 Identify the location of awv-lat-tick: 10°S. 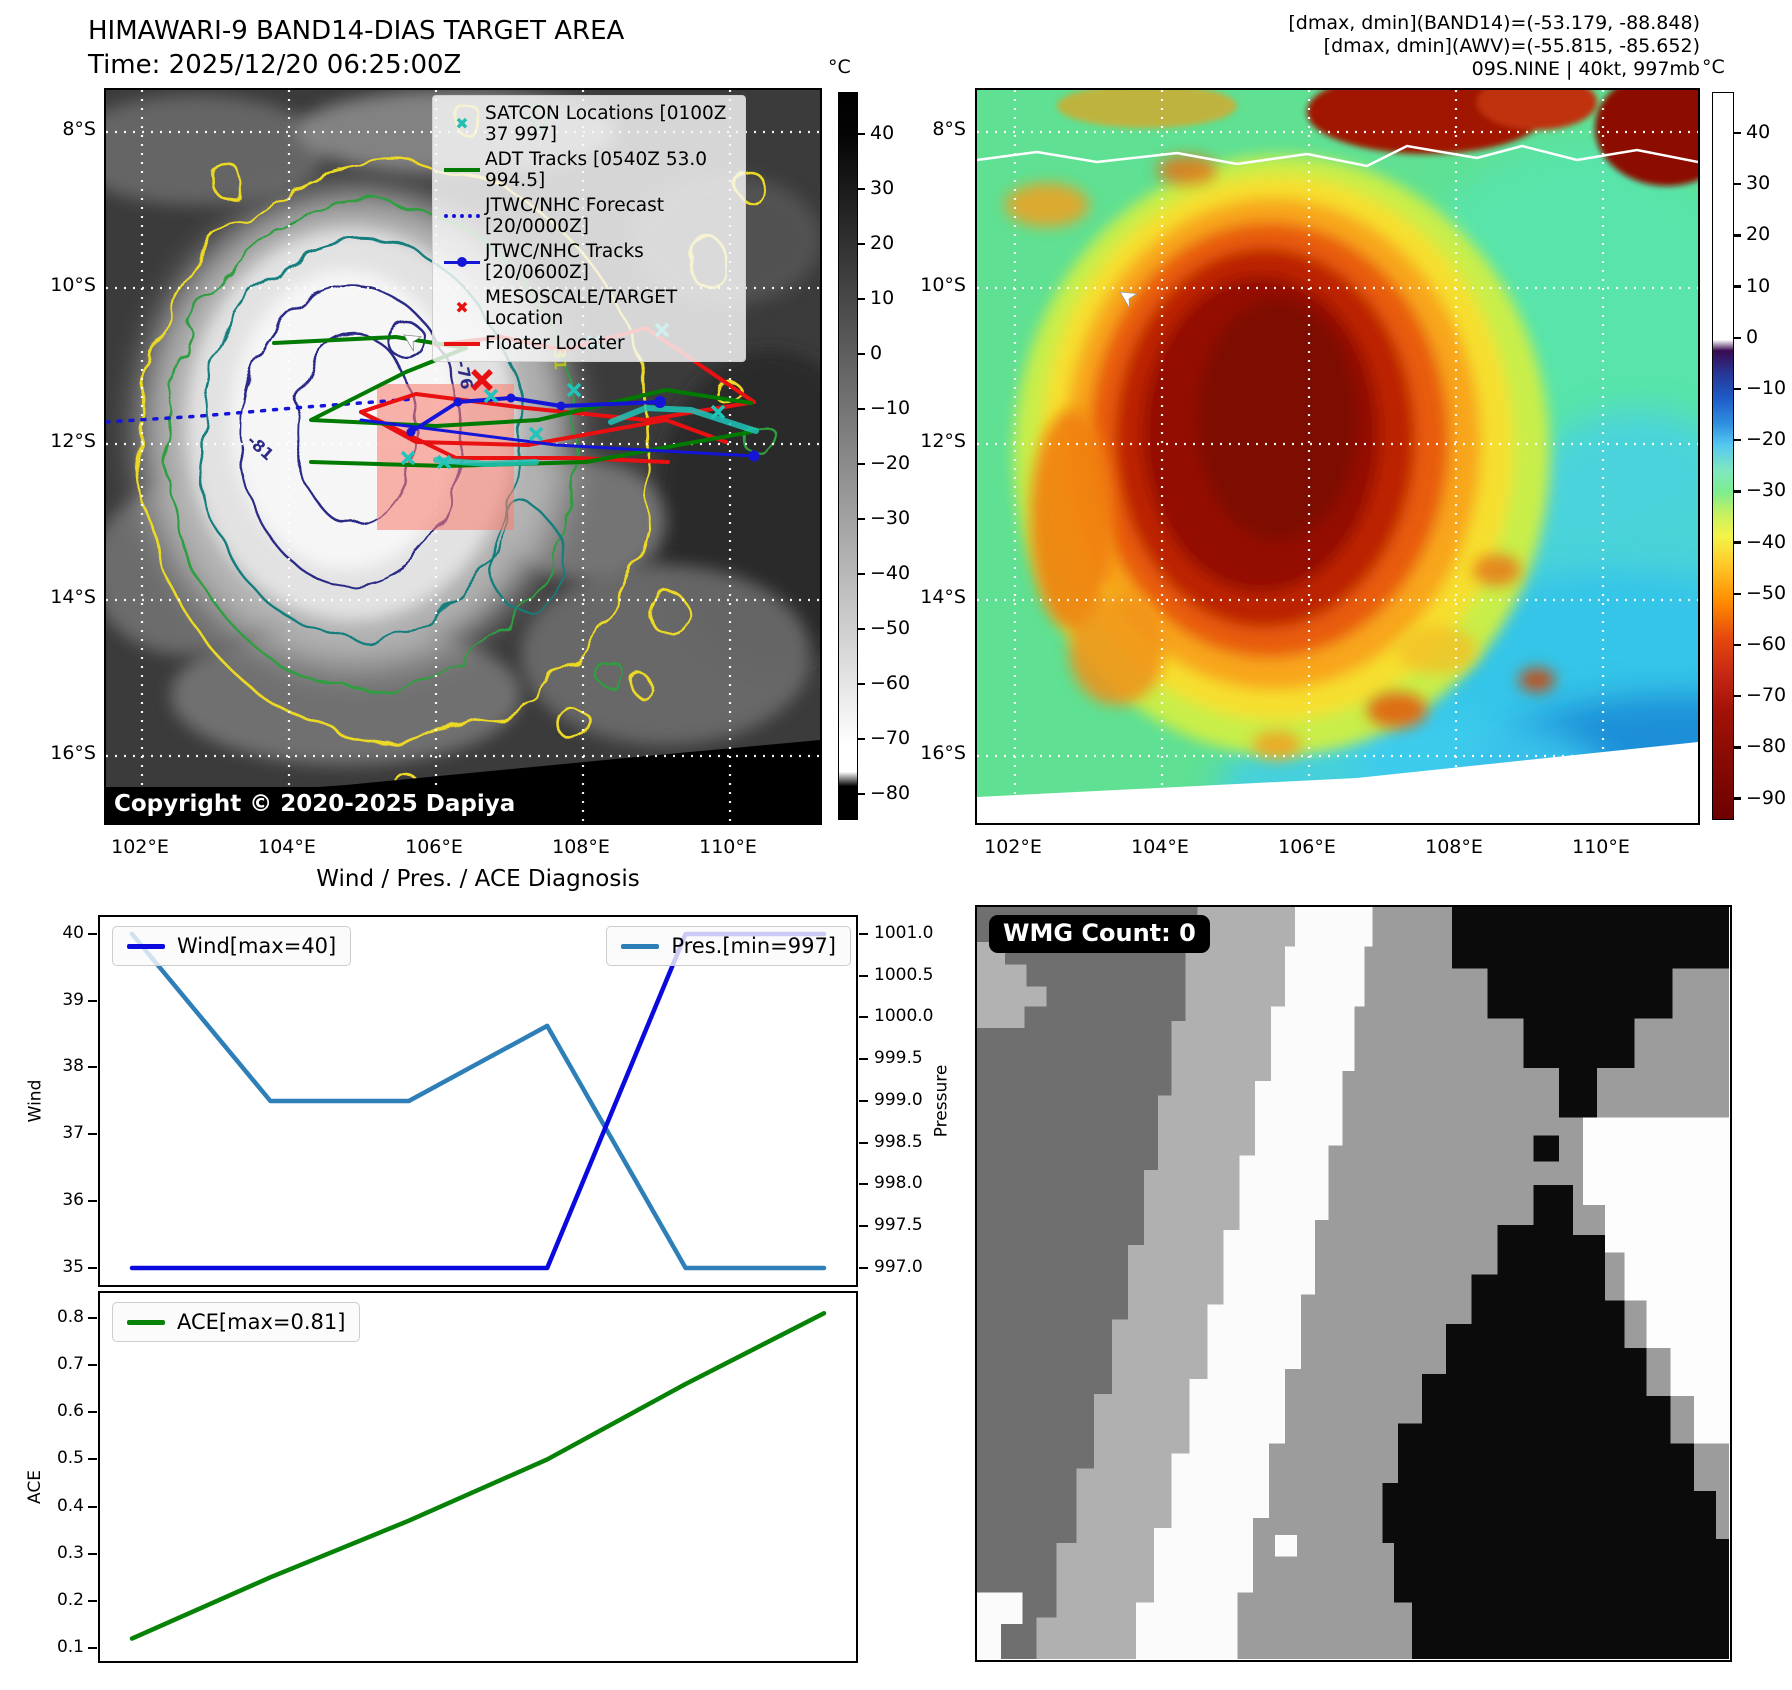
(943, 285).